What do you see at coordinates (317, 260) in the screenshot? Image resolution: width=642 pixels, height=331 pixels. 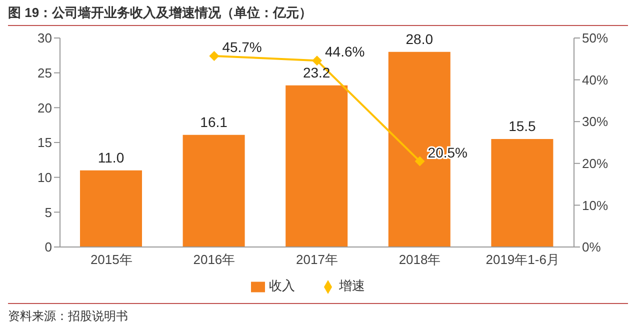 I see `x-tick-label: 2017年` at bounding box center [317, 260].